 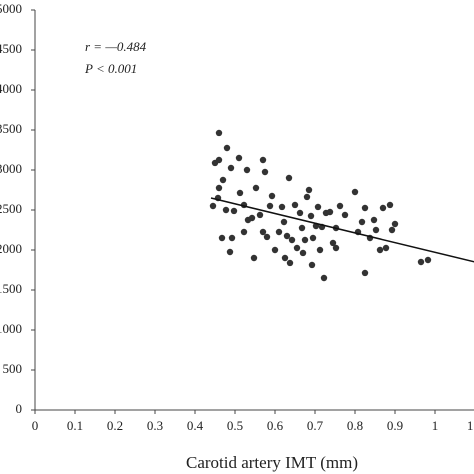 I want to click on x-tick-label: 1.1, so click(x=470, y=425).